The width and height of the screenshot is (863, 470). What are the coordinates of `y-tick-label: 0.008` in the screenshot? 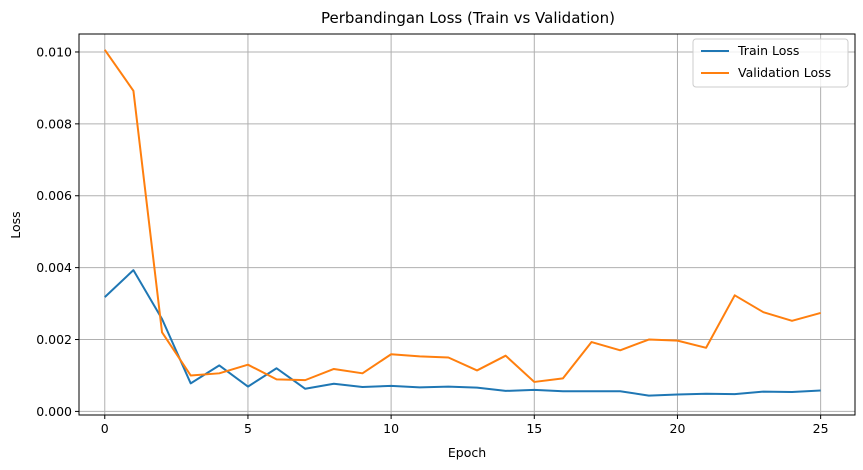 It's located at (54, 123).